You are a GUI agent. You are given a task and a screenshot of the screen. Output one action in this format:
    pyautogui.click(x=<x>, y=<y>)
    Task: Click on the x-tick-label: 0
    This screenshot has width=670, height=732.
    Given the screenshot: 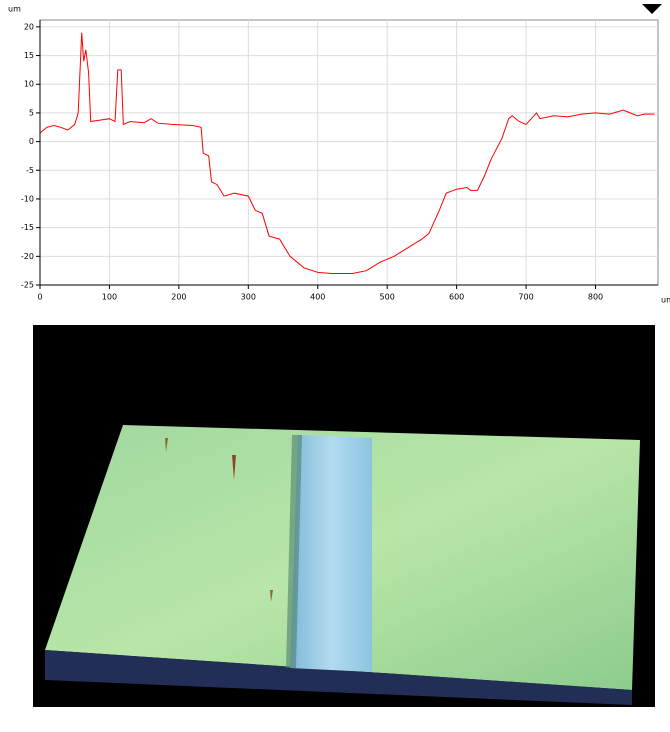 What is the action you would take?
    pyautogui.click(x=39, y=297)
    